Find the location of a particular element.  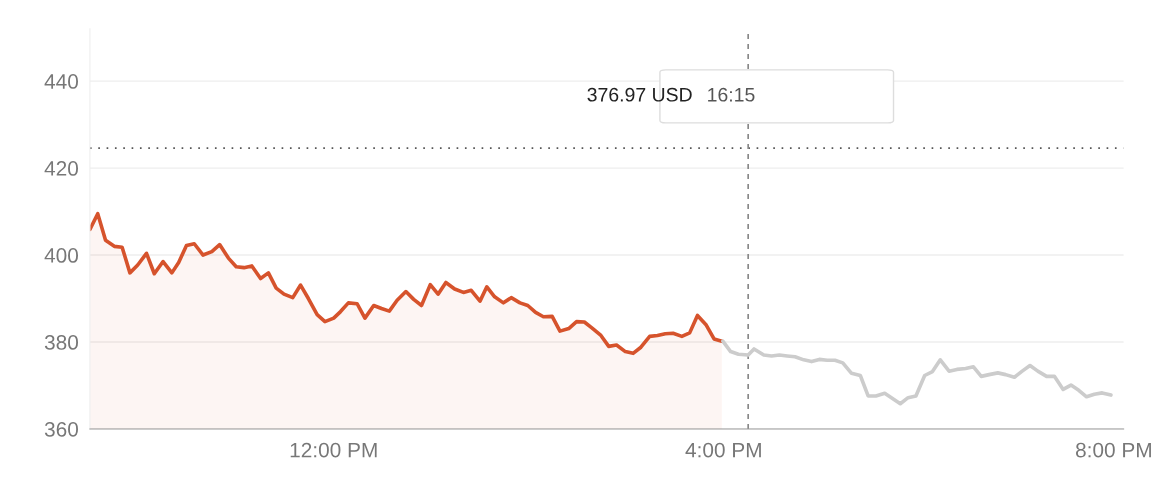

annotation: 16:15 is located at coordinates (731, 94).